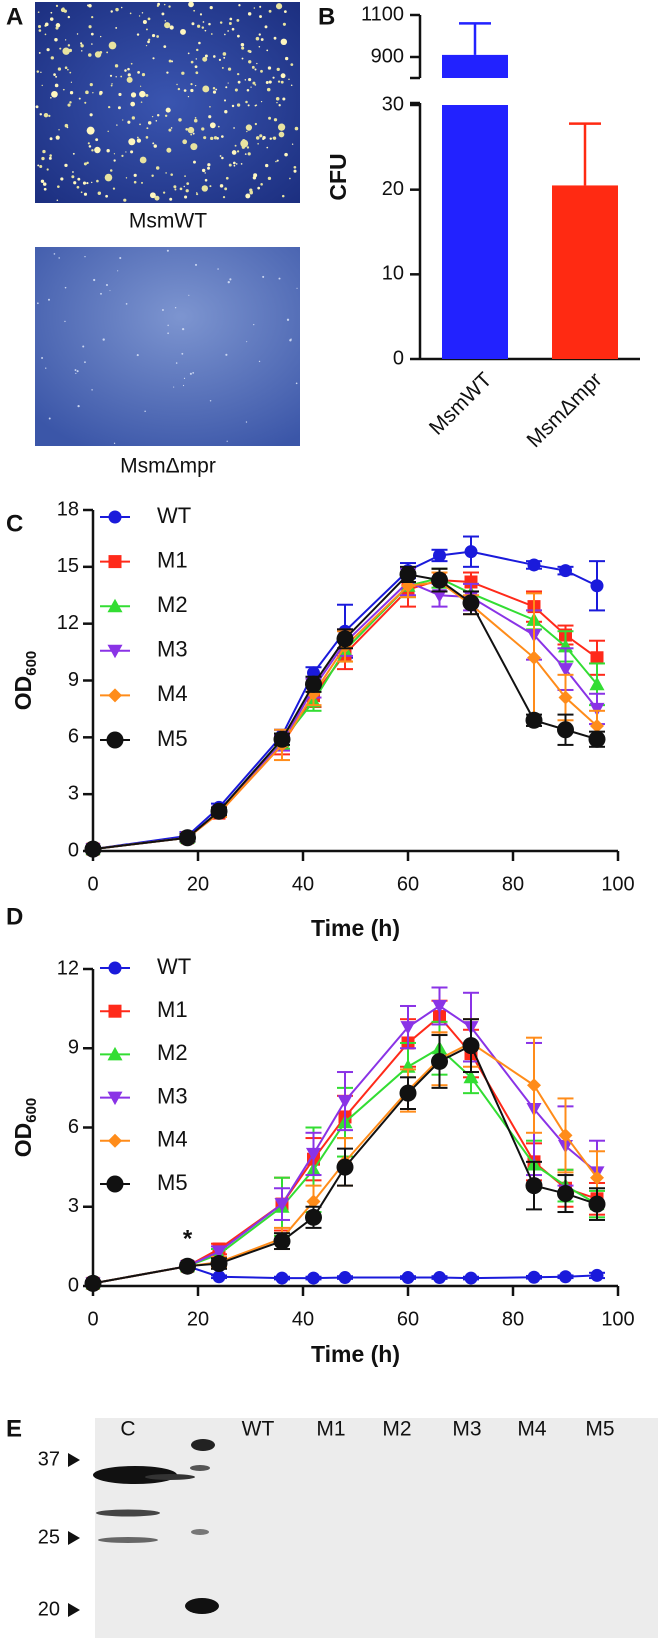  What do you see at coordinates (49, 1537) in the screenshot?
I see `marker-label: 25` at bounding box center [49, 1537].